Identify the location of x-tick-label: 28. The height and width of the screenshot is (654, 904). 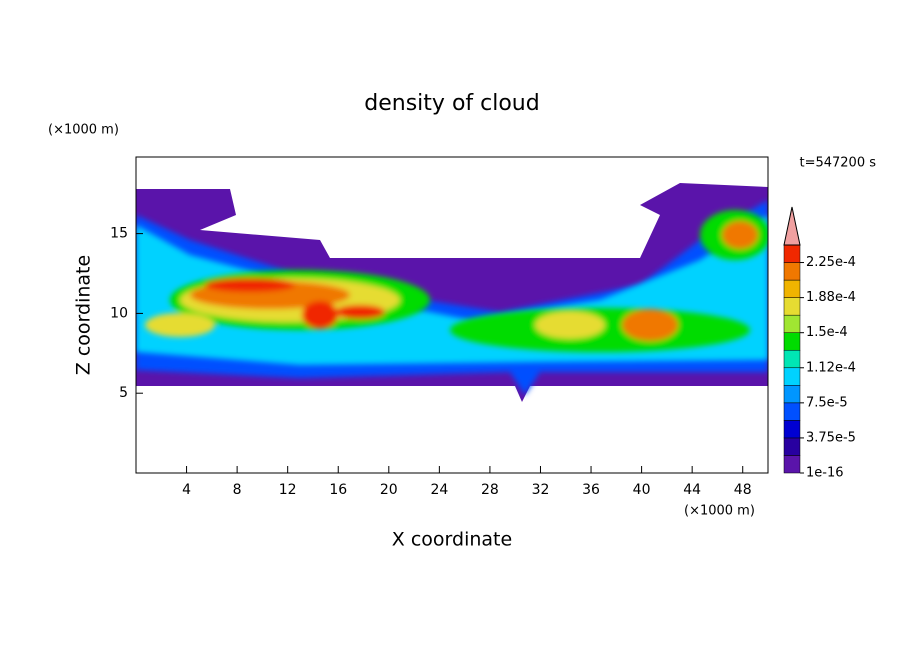
(490, 490).